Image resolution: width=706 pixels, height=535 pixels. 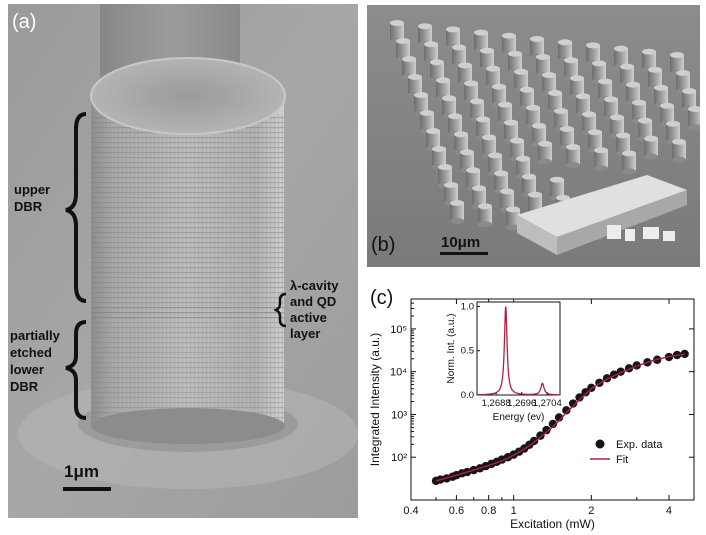 What do you see at coordinates (514, 511) in the screenshot?
I see `x-tick-label: 1` at bounding box center [514, 511].